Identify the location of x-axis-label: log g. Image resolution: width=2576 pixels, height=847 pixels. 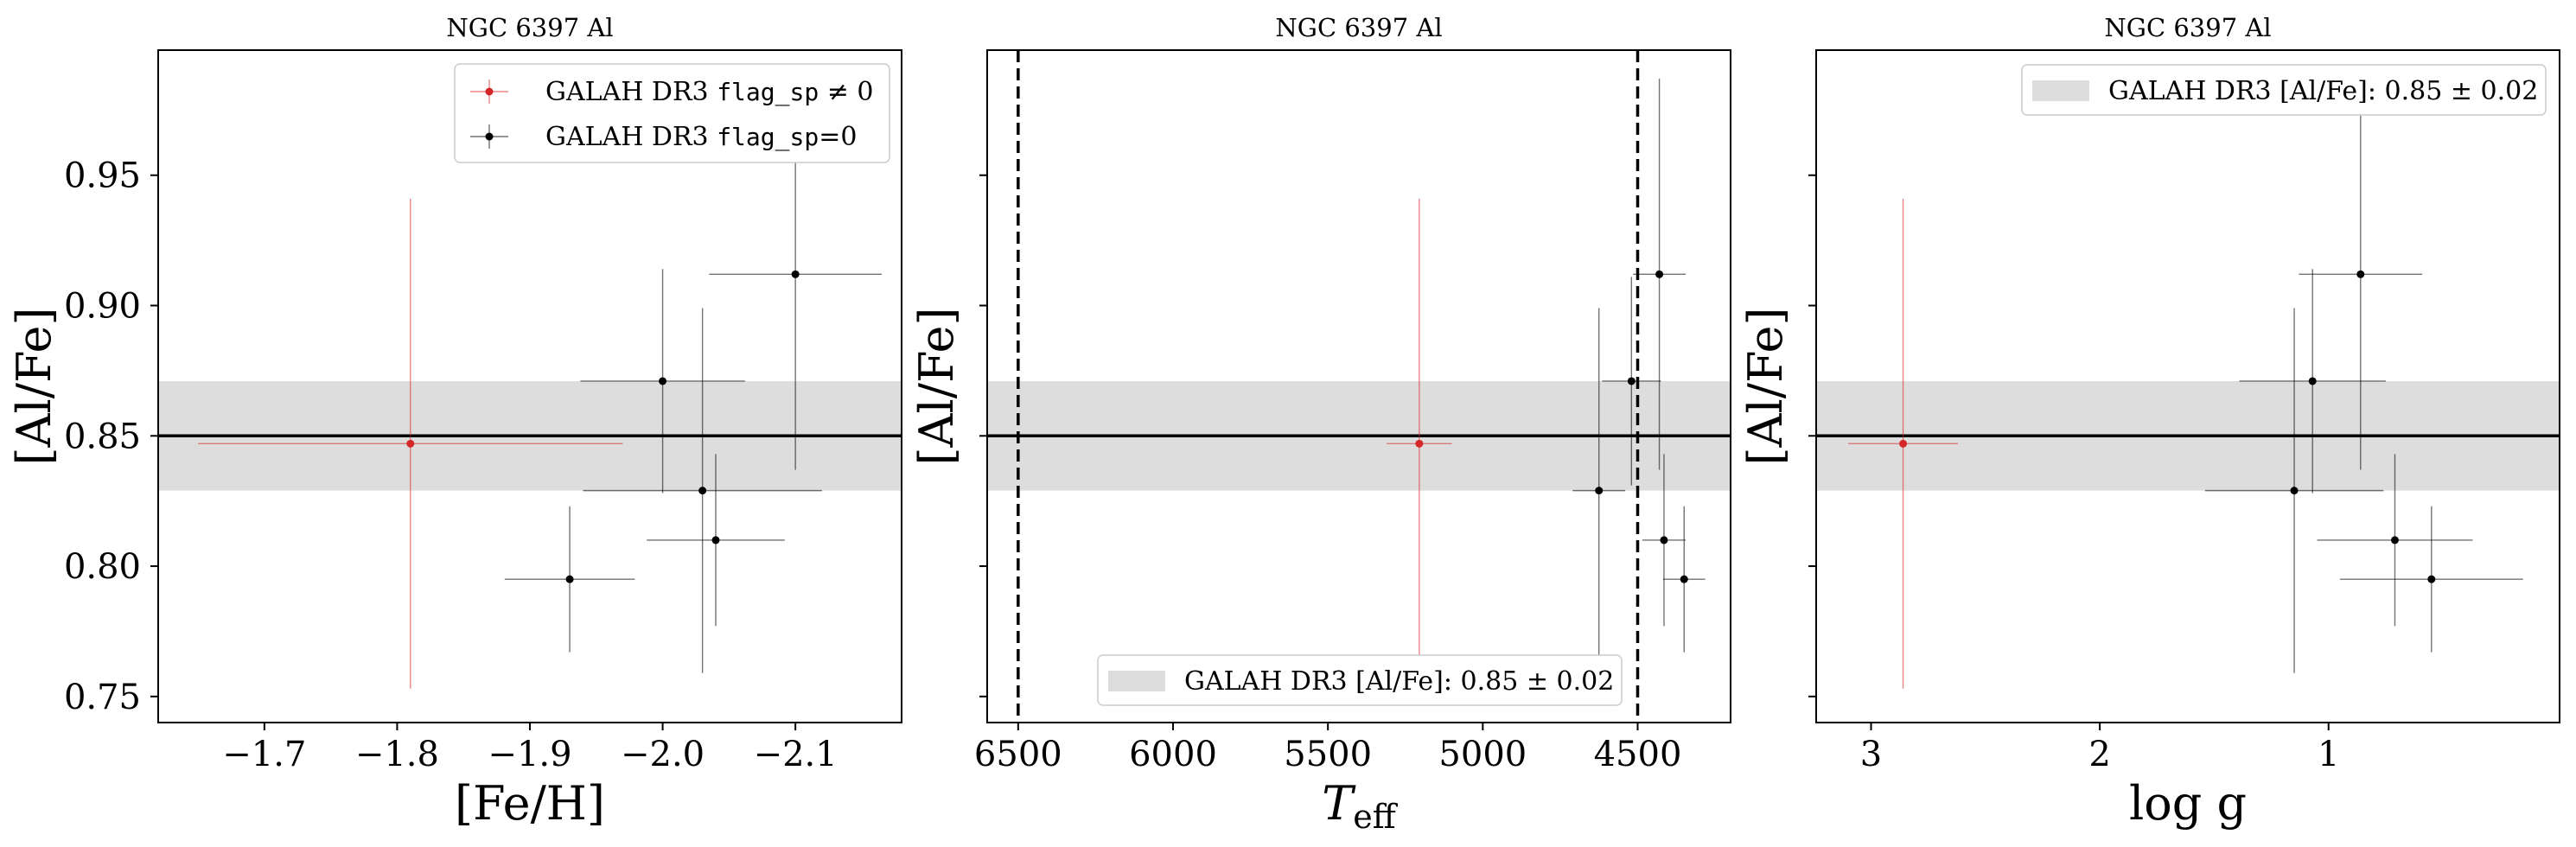
(2188, 803).